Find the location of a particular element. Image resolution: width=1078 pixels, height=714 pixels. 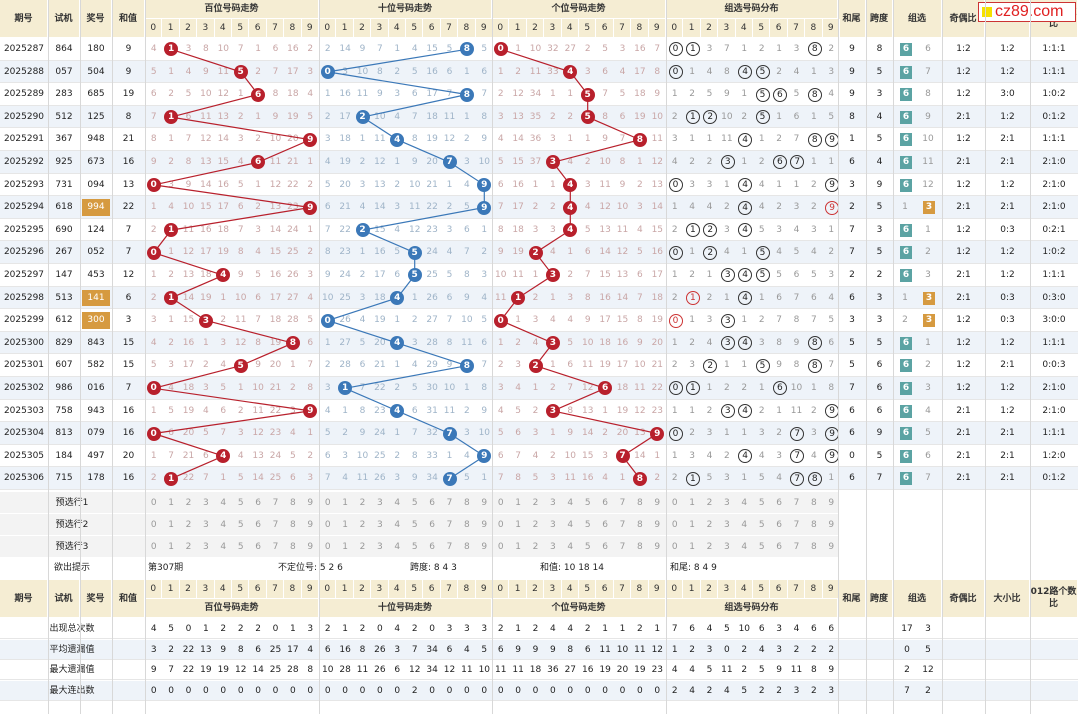

site-logo: cz89.com is located at coordinates (1027, 12).